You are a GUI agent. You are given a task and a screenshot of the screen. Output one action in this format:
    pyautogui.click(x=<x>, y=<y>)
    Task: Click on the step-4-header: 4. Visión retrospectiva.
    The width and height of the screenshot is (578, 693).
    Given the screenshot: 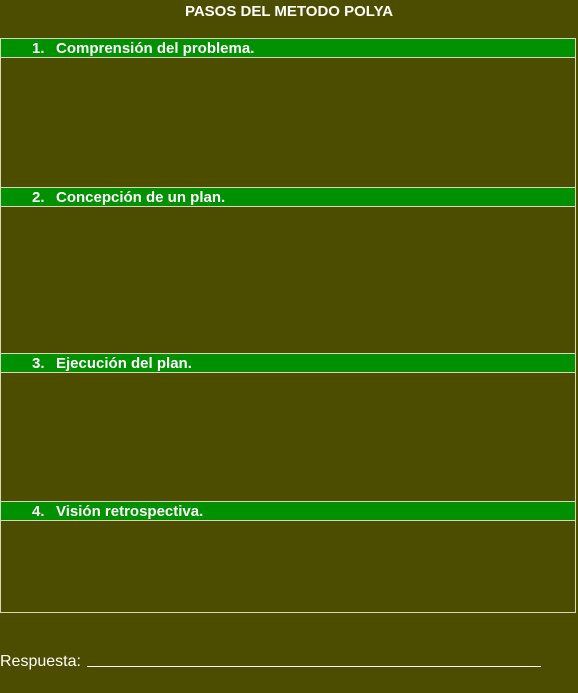 What is the action you would take?
    pyautogui.click(x=288, y=511)
    